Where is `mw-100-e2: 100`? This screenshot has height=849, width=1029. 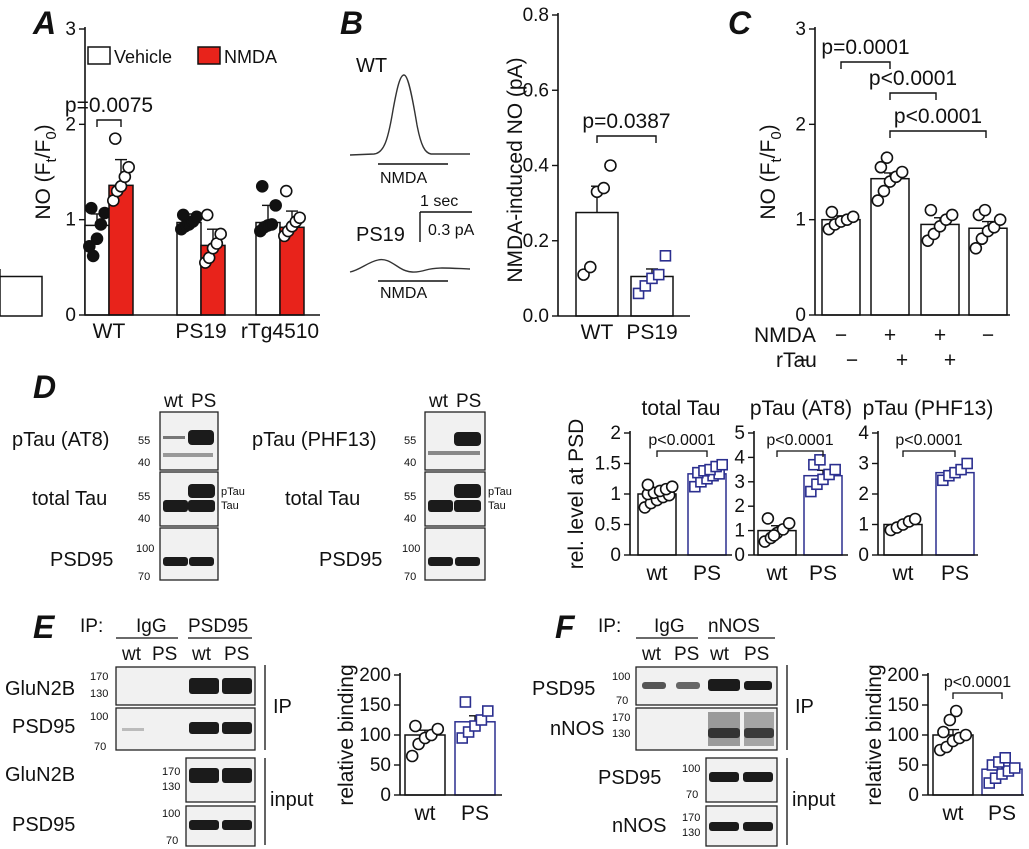 mw-100-e2: 100 is located at coordinates (99, 717).